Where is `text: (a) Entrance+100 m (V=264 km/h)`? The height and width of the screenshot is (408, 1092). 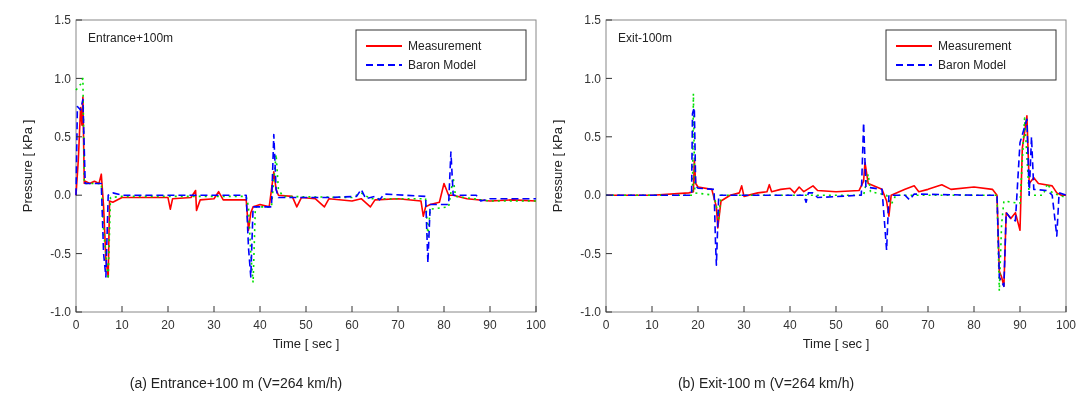 text: (a) Entrance+100 m (V=264 km/h) is located at coordinates (236, 383).